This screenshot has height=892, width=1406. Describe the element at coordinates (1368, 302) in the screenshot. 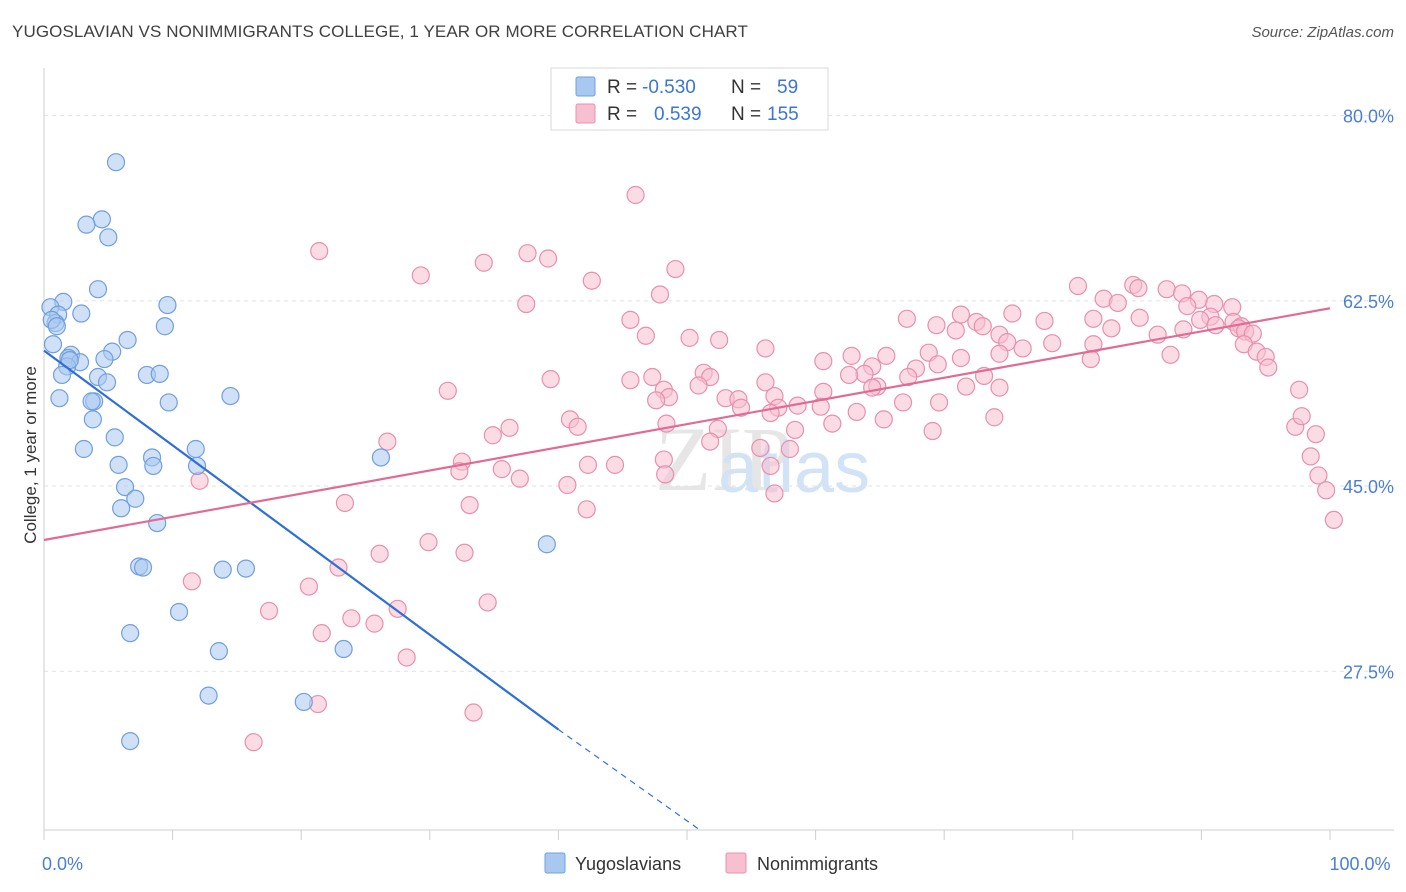

I see `y-tick-label: 62.5%` at that location.